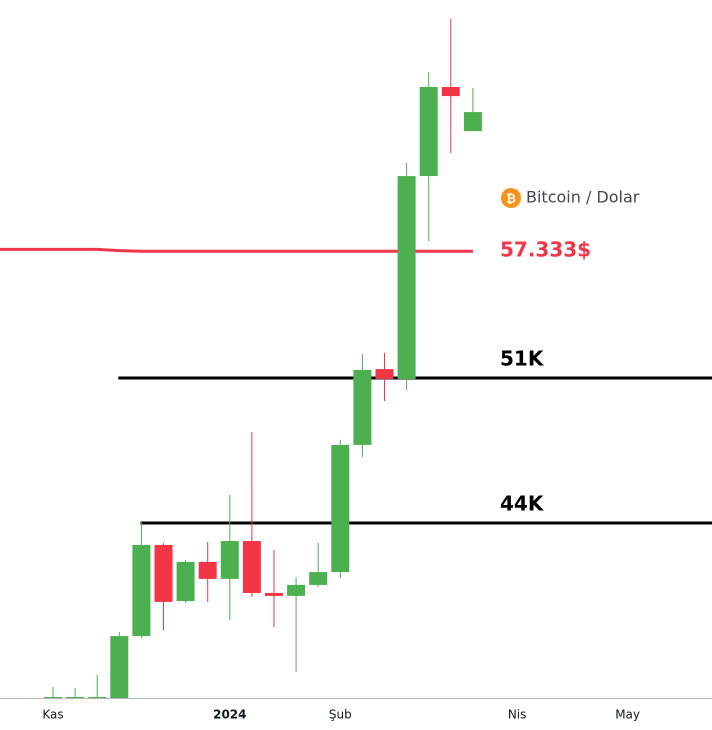 The image size is (712, 730). Describe the element at coordinates (522, 358) in the screenshot. I see `level-label: 51K` at that location.